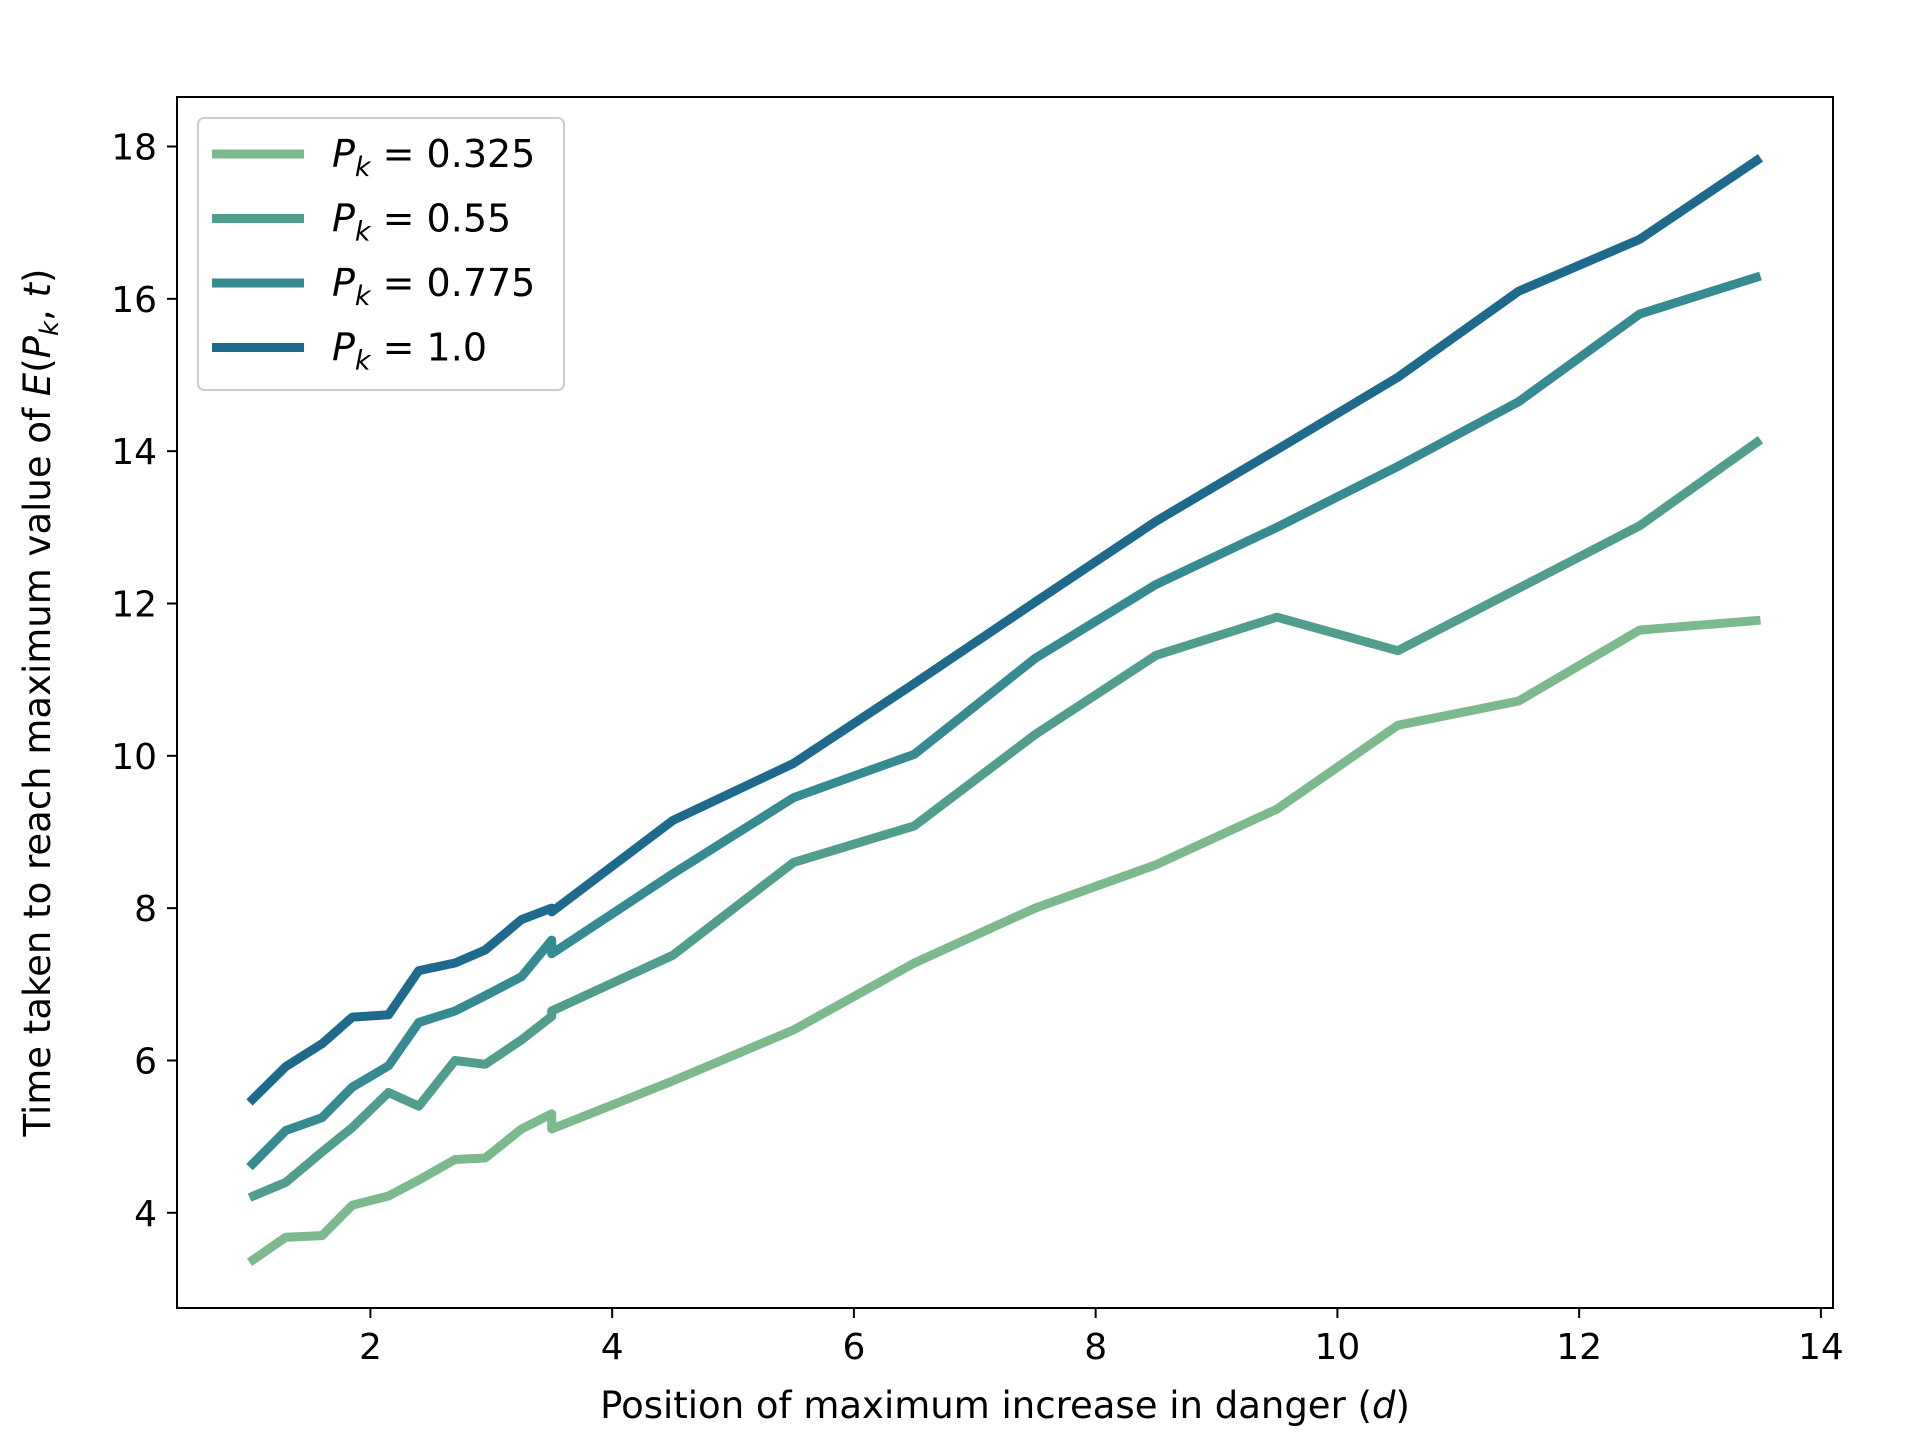  Describe the element at coordinates (370, 1347) in the screenshot. I see `x-tick-label: 2` at that location.